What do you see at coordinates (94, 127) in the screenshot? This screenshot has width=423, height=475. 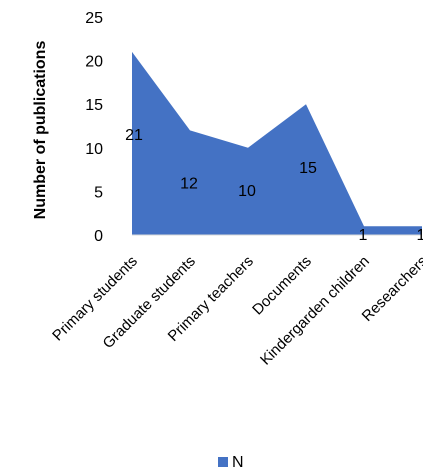 I see `y-tick-labels: 0 5 10 15 20 25` at bounding box center [94, 127].